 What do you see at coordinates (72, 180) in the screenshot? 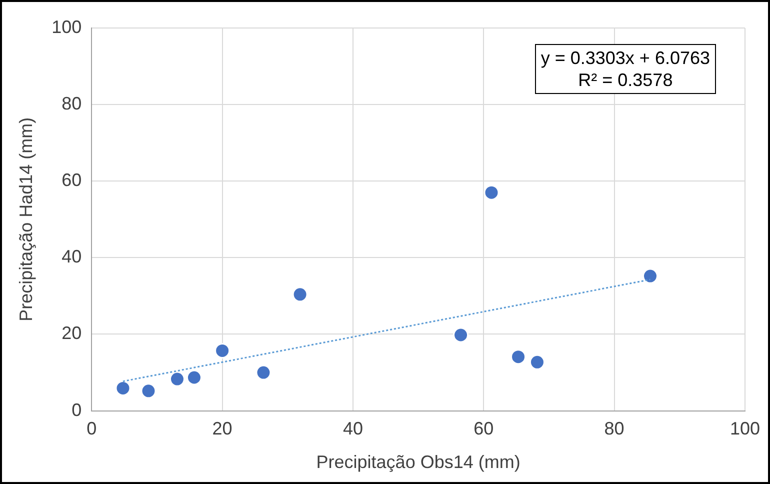
I see `y-tick-label: 60` at bounding box center [72, 180].